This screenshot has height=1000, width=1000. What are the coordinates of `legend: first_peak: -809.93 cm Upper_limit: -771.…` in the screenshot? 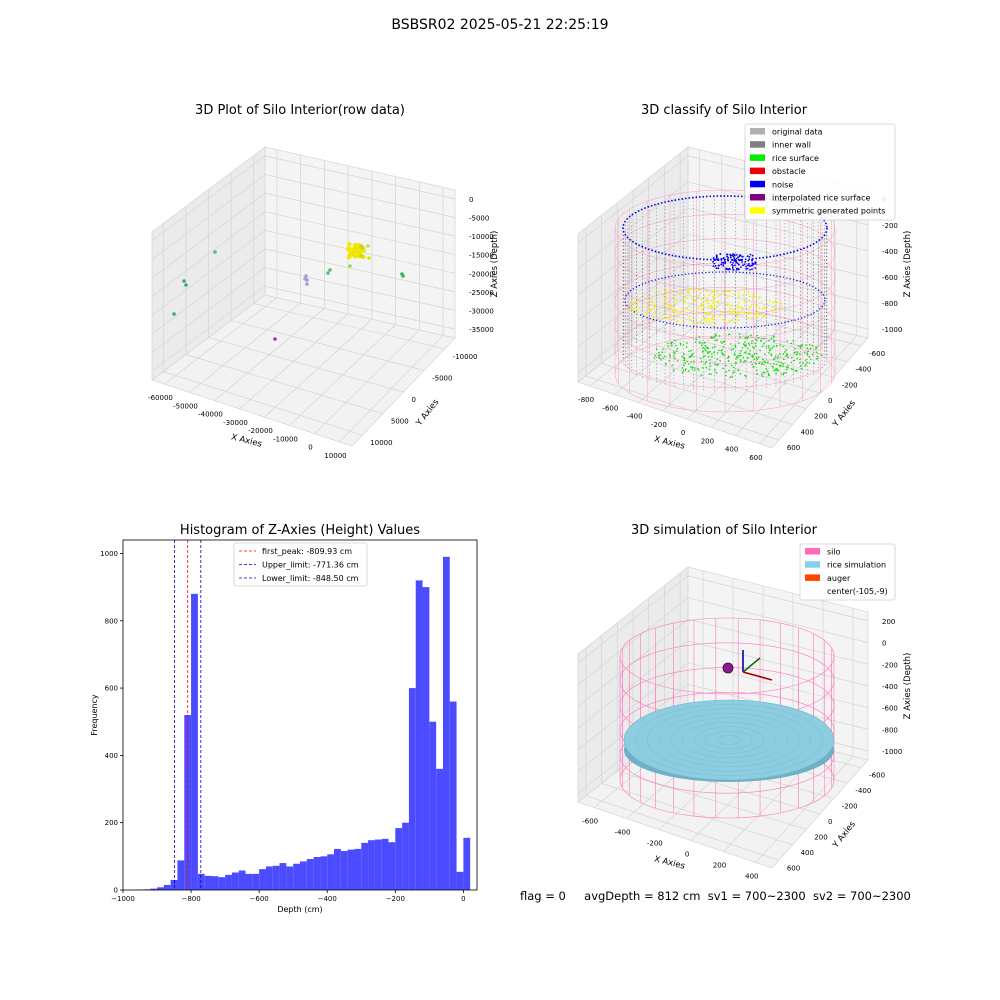 It's located at (300, 564).